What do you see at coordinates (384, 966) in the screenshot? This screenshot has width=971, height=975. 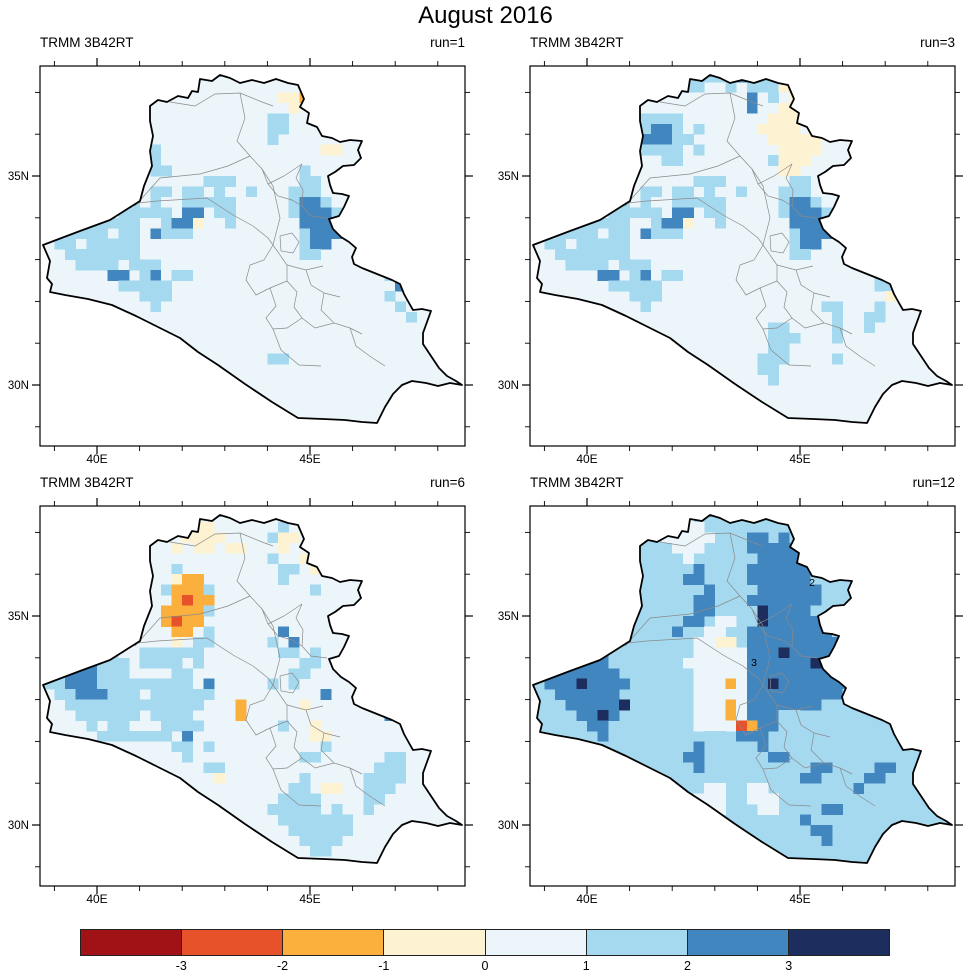 I see `colorbar-tick-label: -1` at bounding box center [384, 966].